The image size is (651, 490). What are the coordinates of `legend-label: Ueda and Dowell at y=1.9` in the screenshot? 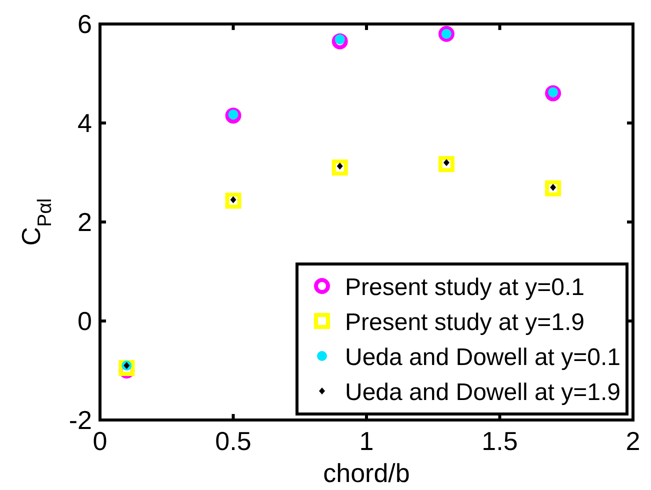 It's located at (483, 392).